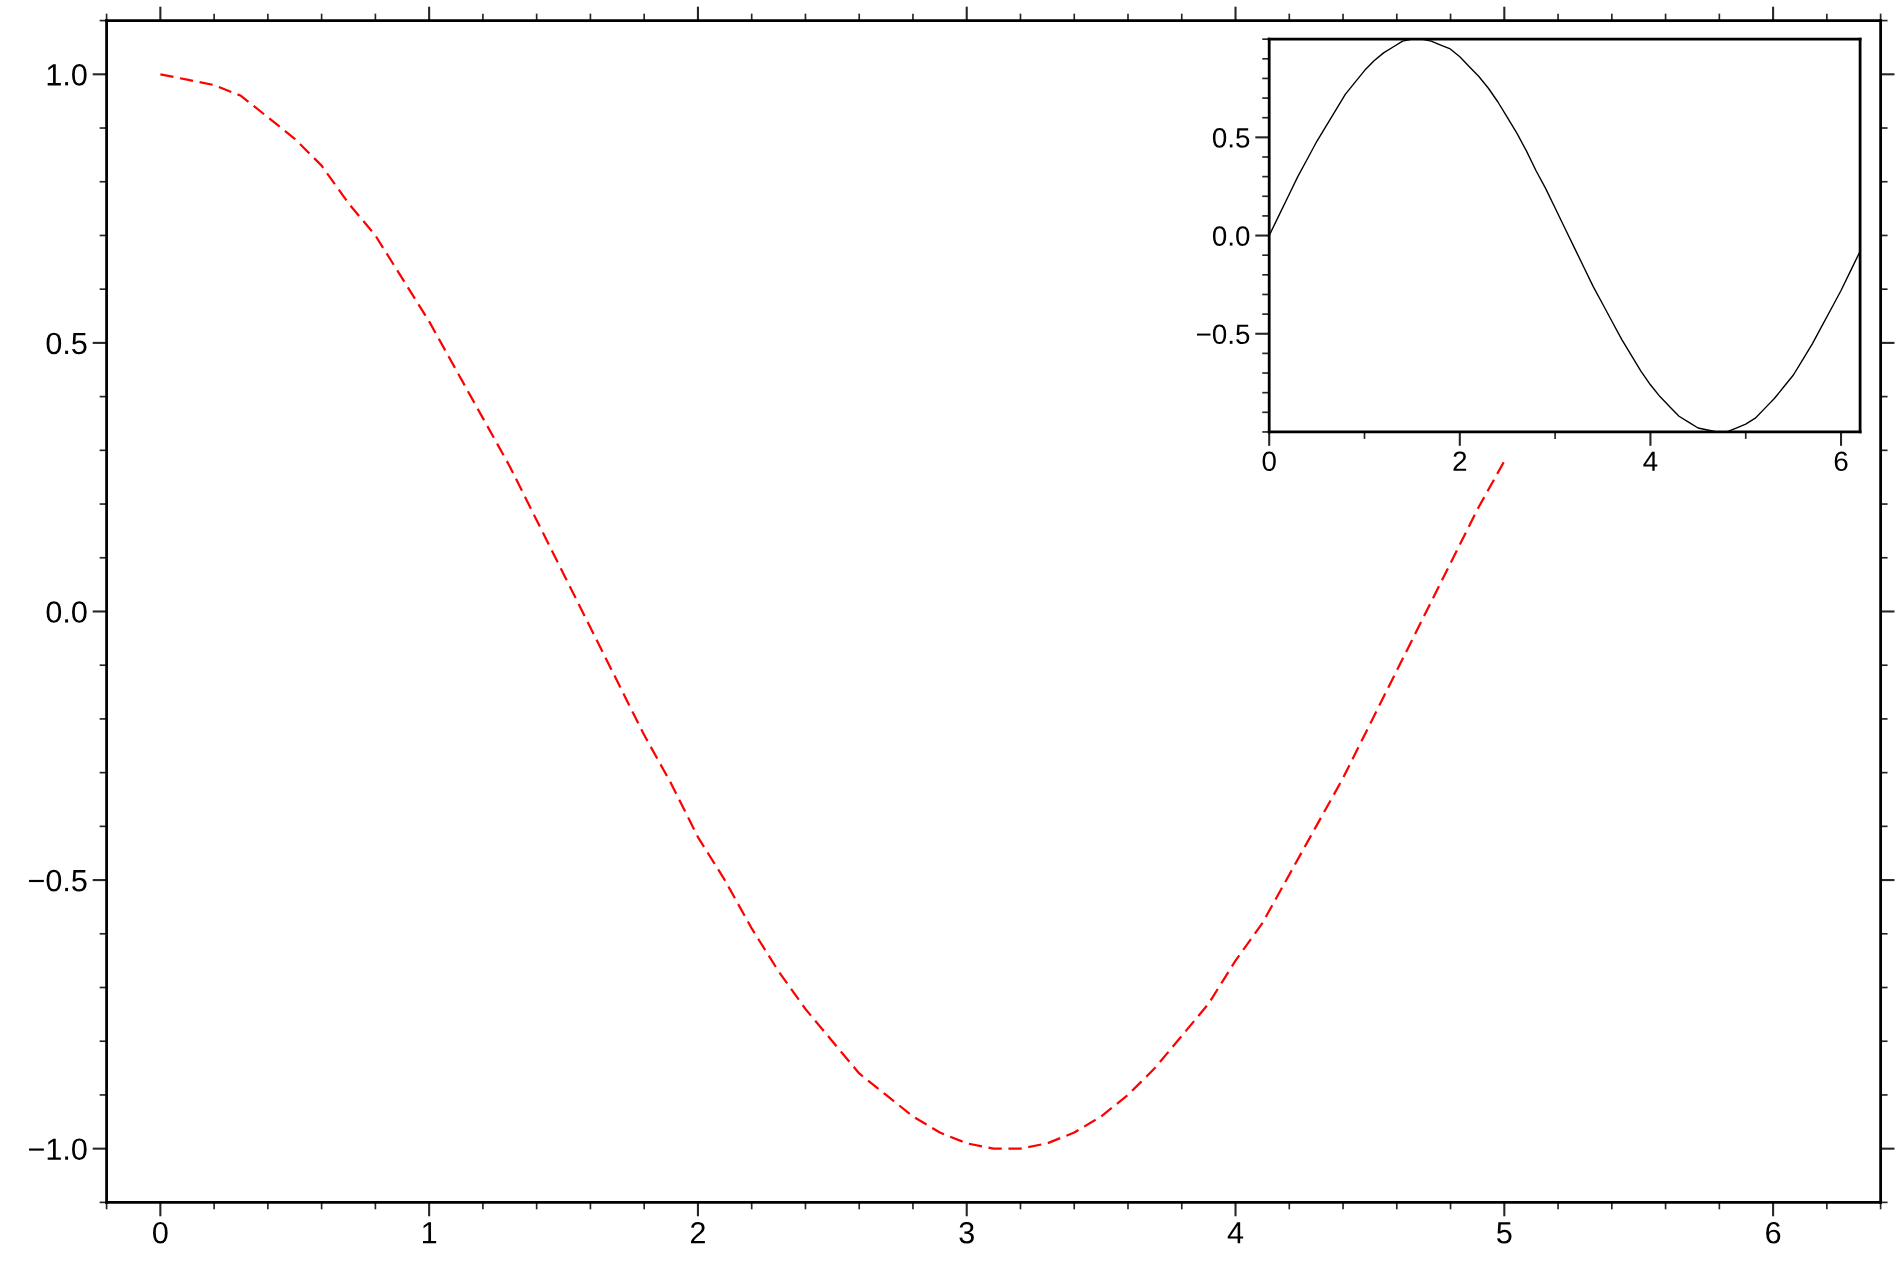  I want to click on y-tick-label: −1.0, so click(58, 1149).